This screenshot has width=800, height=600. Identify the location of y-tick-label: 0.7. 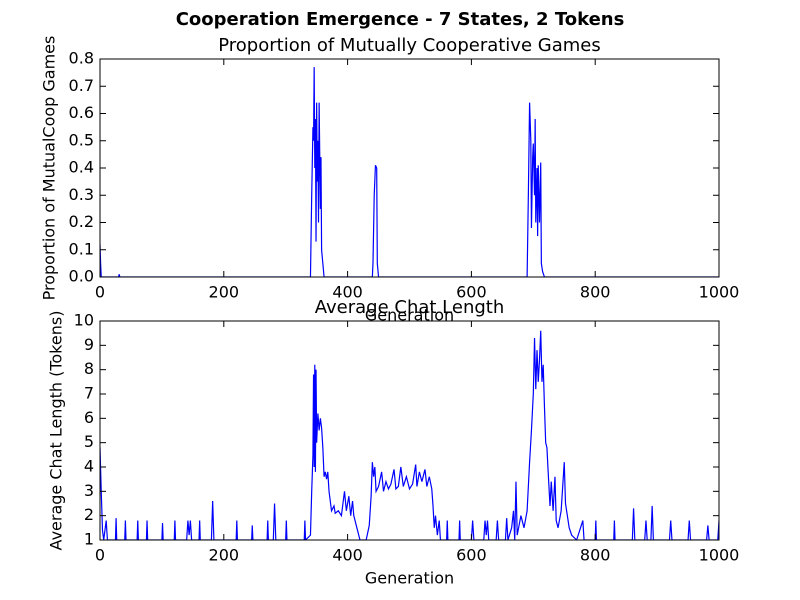
(81, 85).